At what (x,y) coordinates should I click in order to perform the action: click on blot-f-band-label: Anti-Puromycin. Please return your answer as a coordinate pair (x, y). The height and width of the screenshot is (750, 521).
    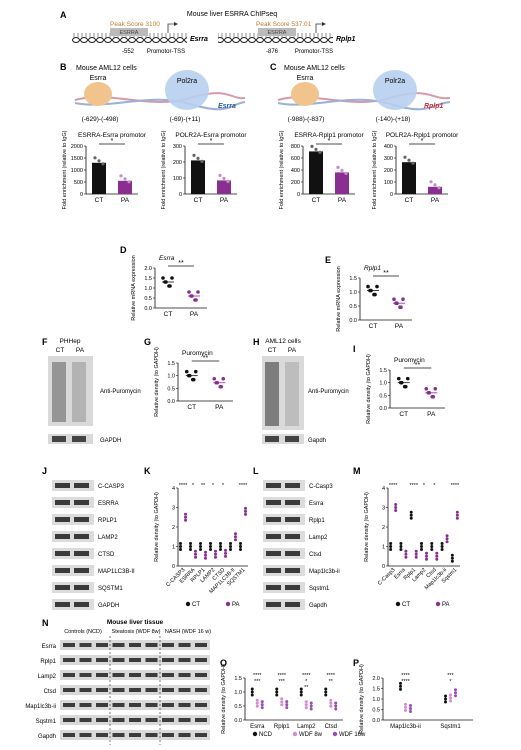
    Looking at the image, I should click on (120, 392).